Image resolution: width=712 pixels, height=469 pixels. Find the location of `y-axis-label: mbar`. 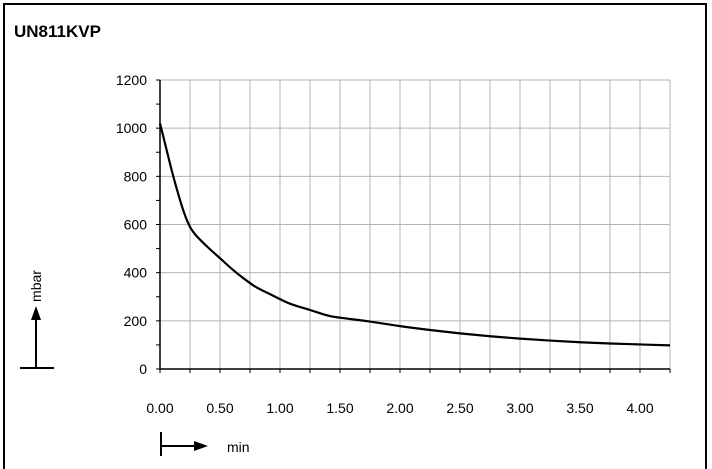

y-axis-label: mbar is located at coordinates (36, 286).